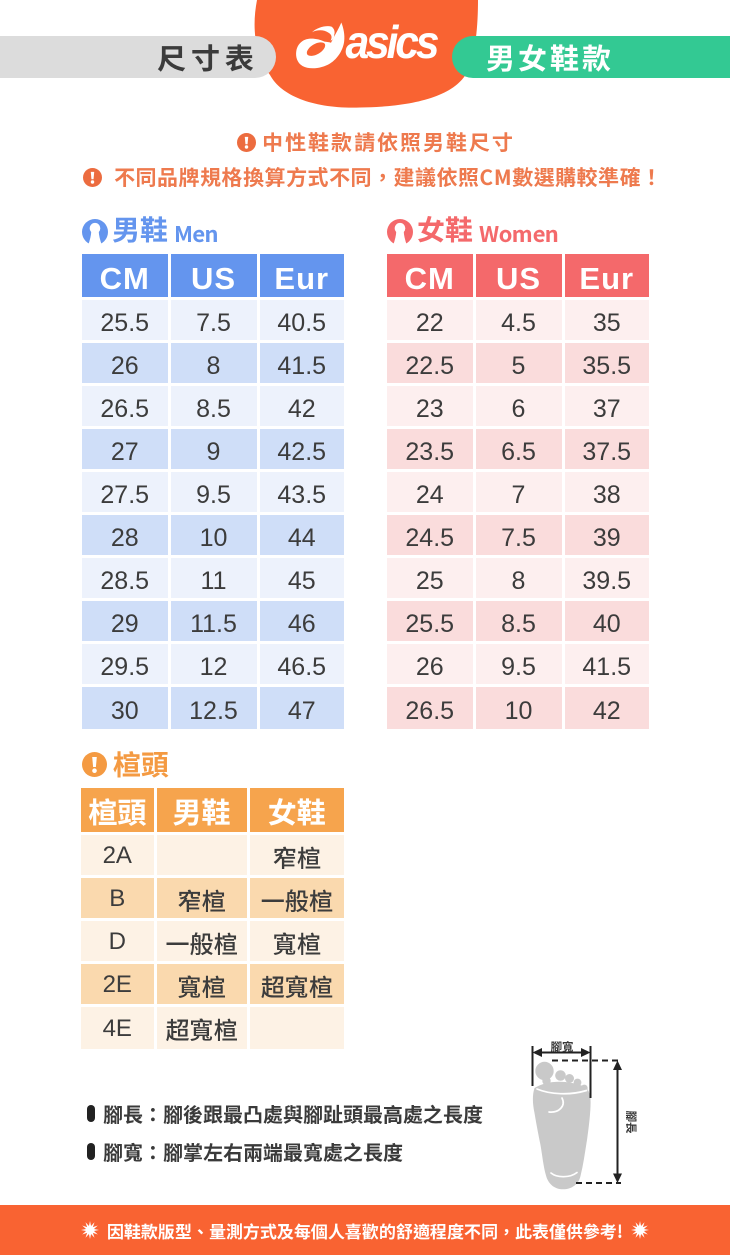  I want to click on svg-text: 腳寬, so click(562, 1047).